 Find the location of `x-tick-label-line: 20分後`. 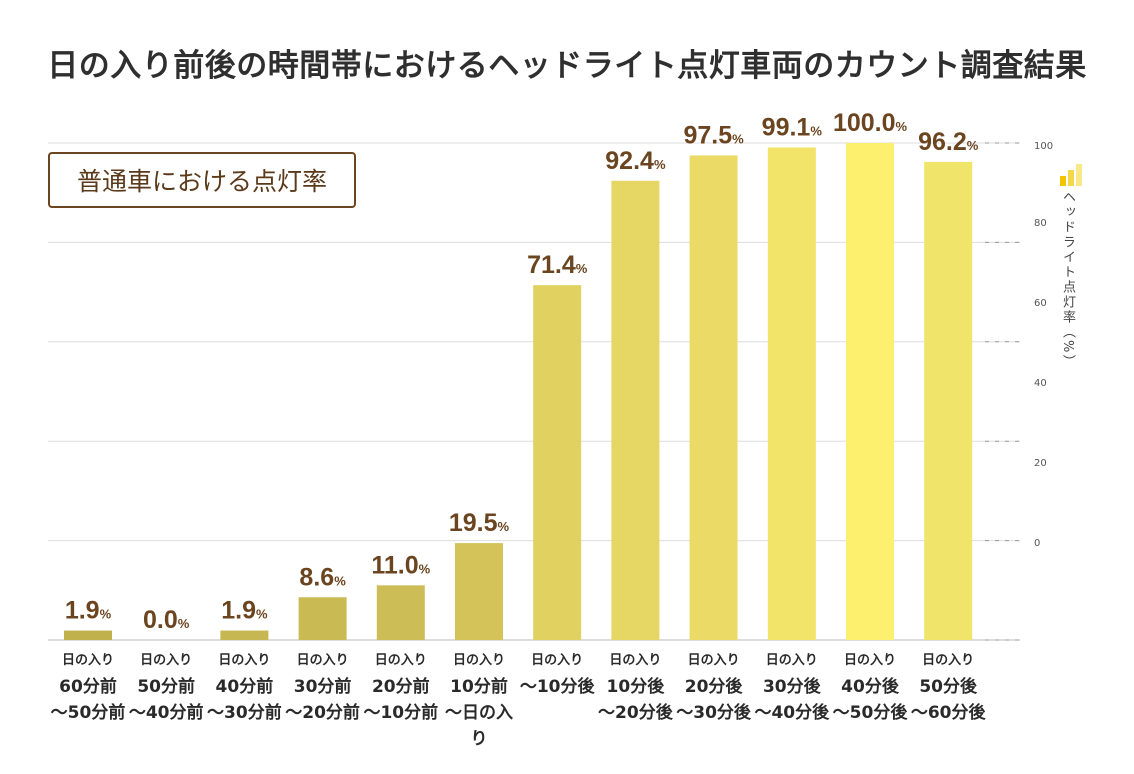

x-tick-label-line: 20分後 is located at coordinates (713, 687).